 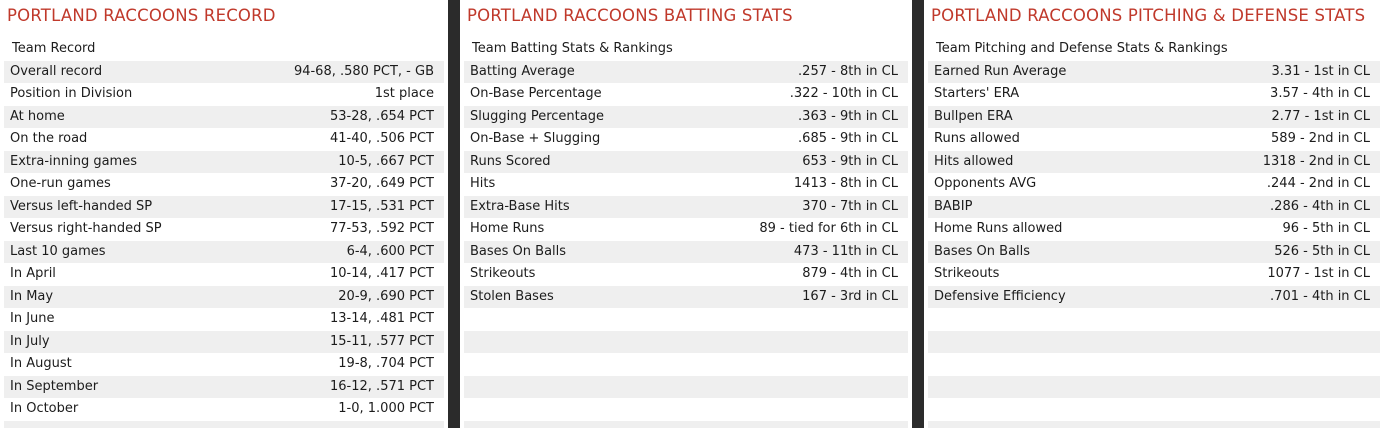 I want to click on stat-label: Versus right-handed SP, so click(x=86, y=228).